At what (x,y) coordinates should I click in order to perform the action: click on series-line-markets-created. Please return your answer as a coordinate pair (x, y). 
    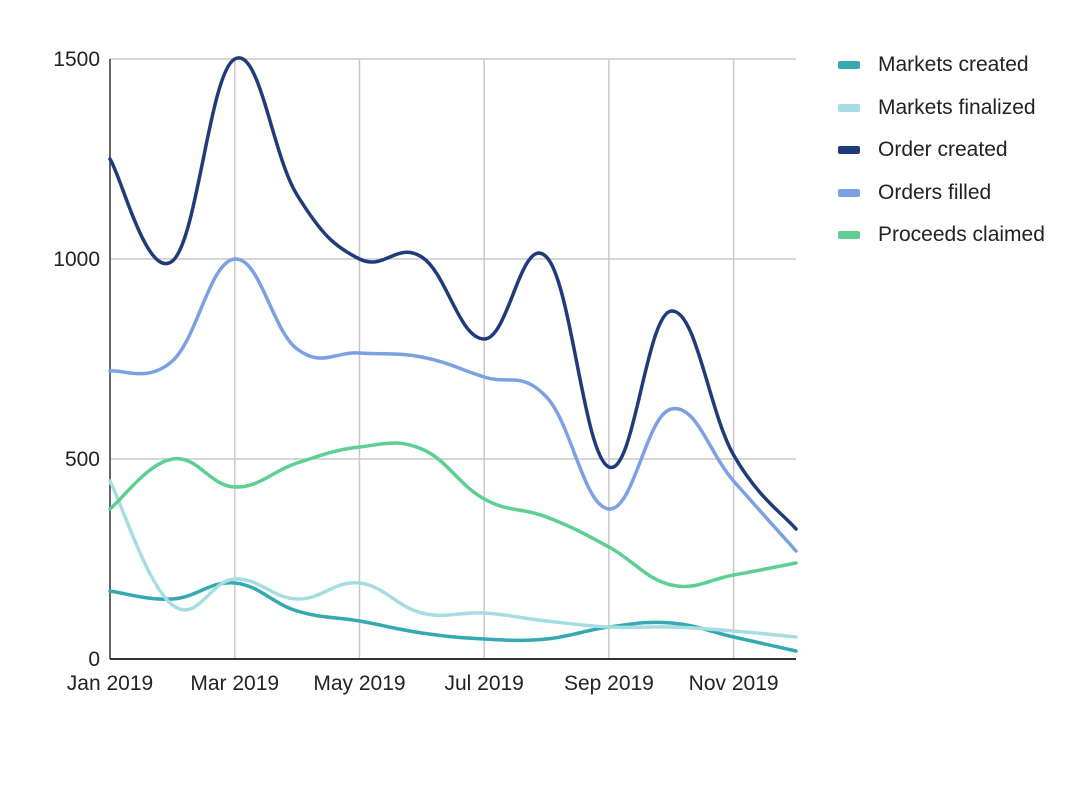
    Looking at the image, I should click on (453, 617).